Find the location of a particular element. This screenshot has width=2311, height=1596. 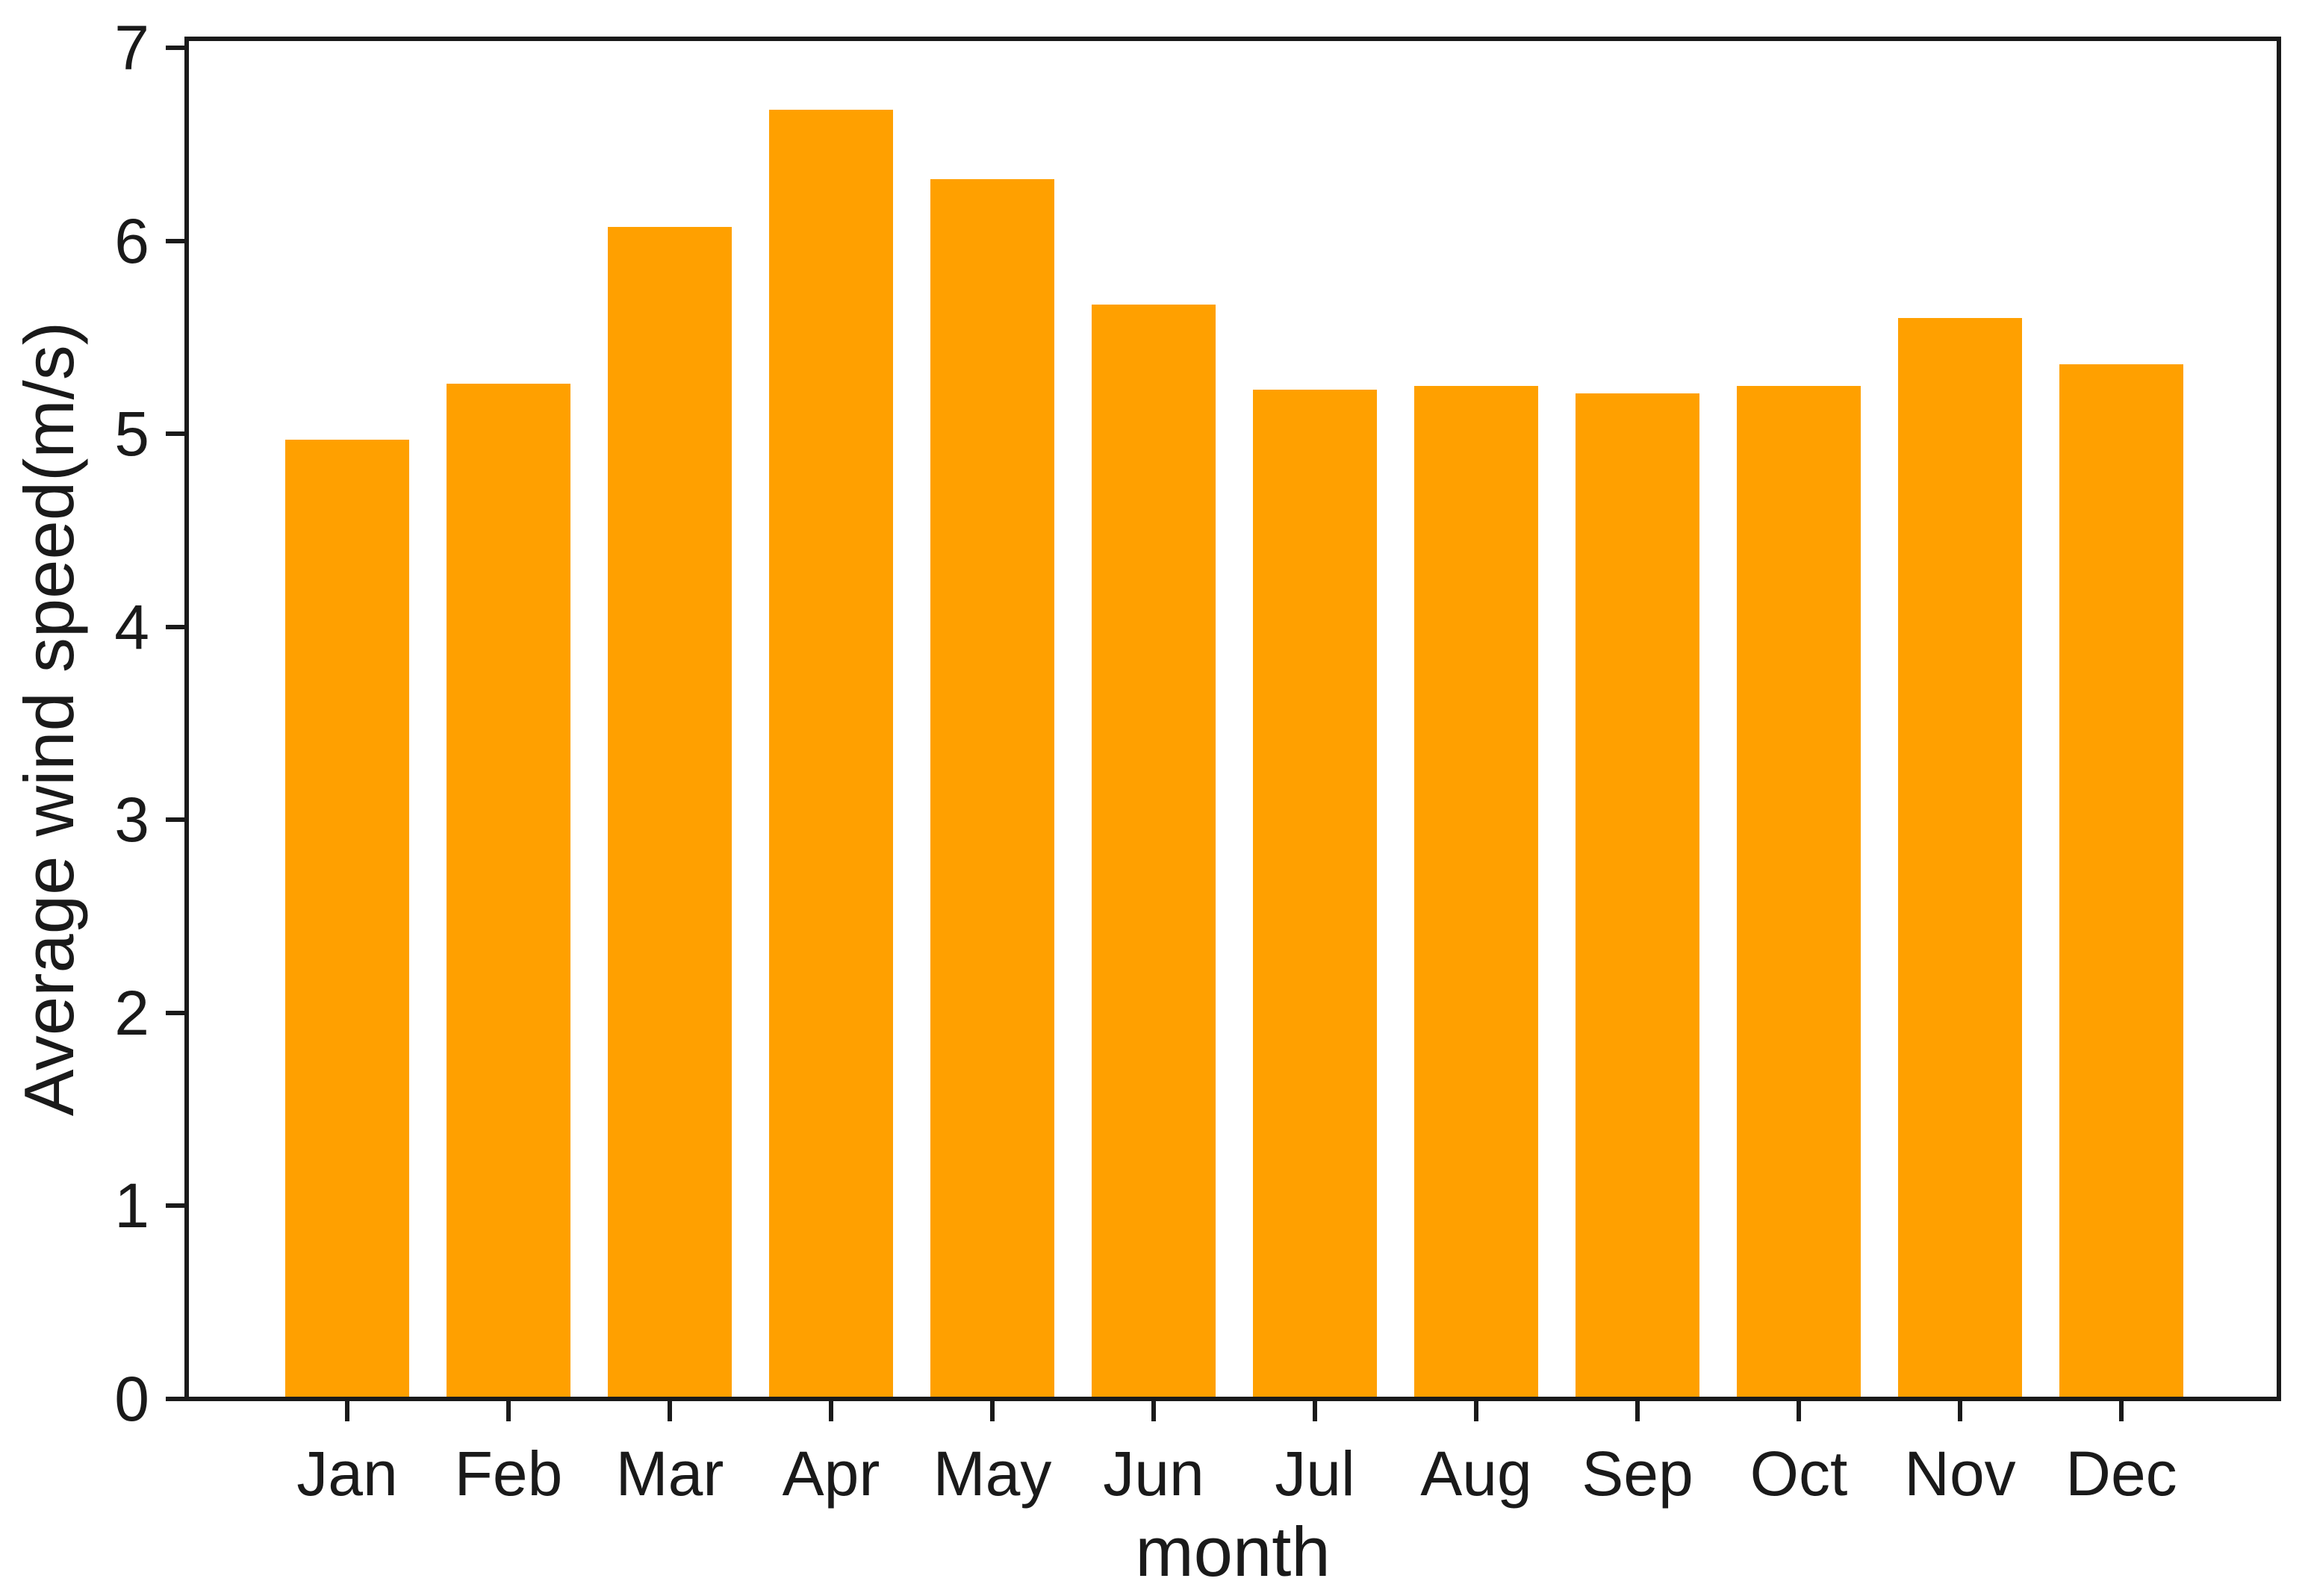

x-tick-jun is located at coordinates (1154, 1410).